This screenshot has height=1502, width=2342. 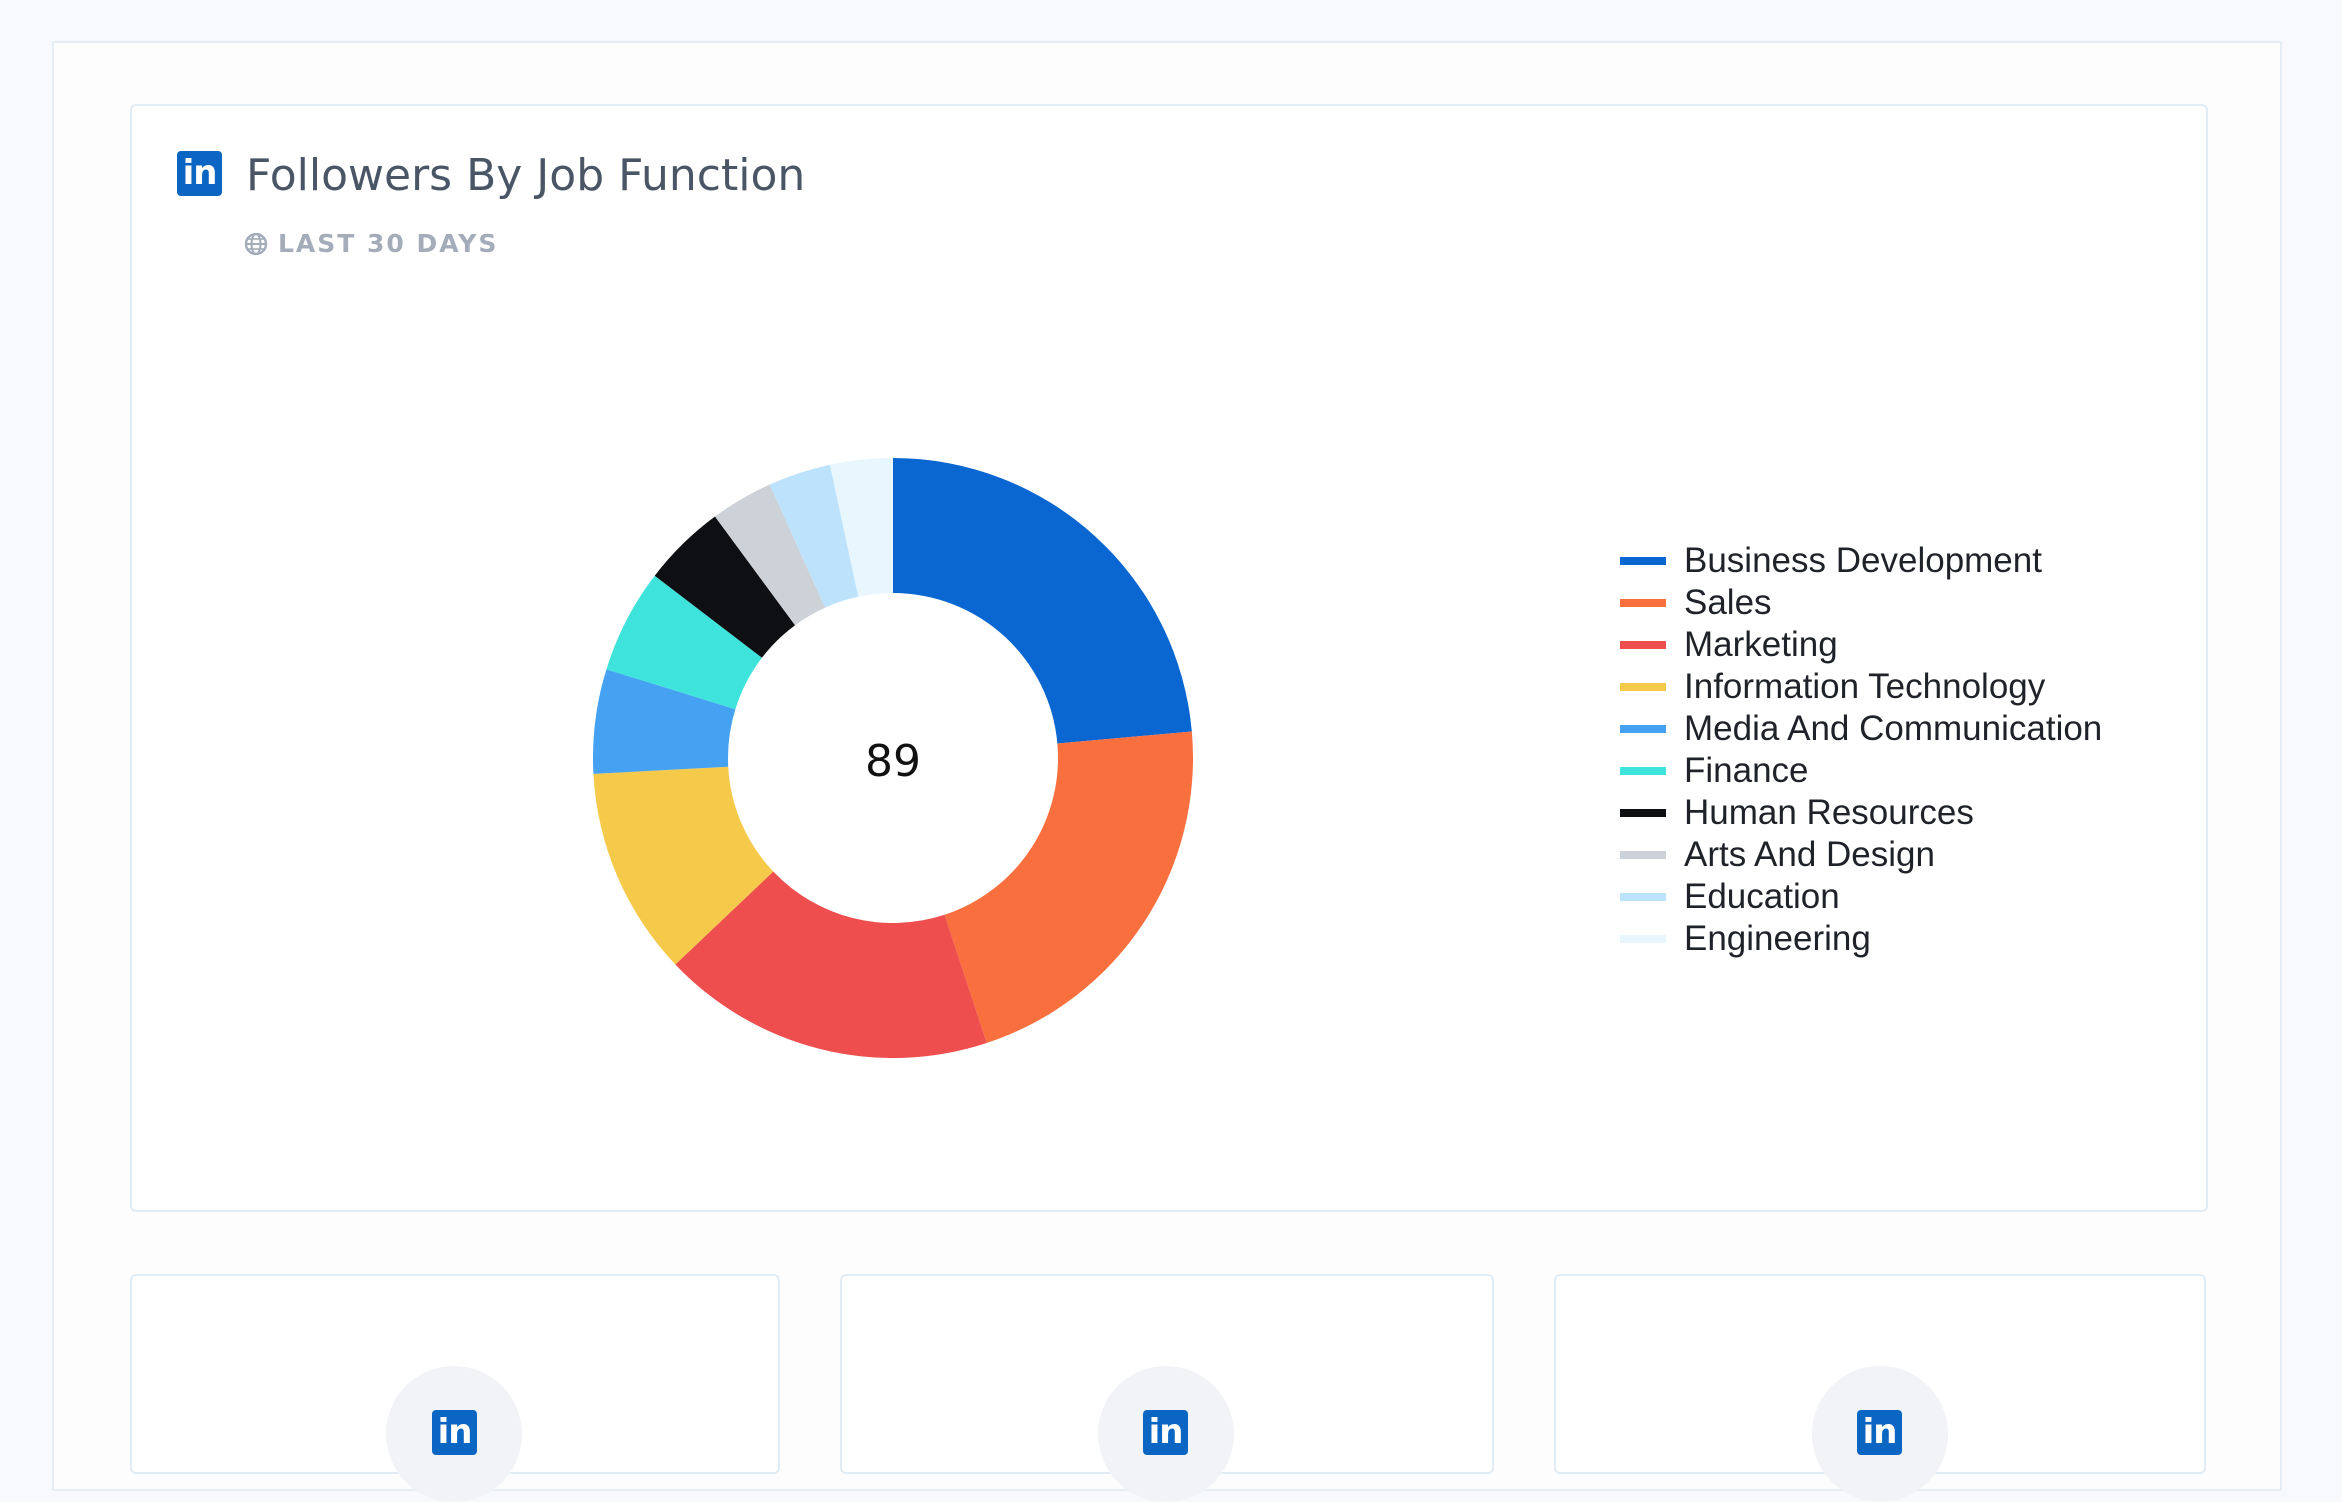 I want to click on legend-item-sales: Sales, so click(x=1861, y=603).